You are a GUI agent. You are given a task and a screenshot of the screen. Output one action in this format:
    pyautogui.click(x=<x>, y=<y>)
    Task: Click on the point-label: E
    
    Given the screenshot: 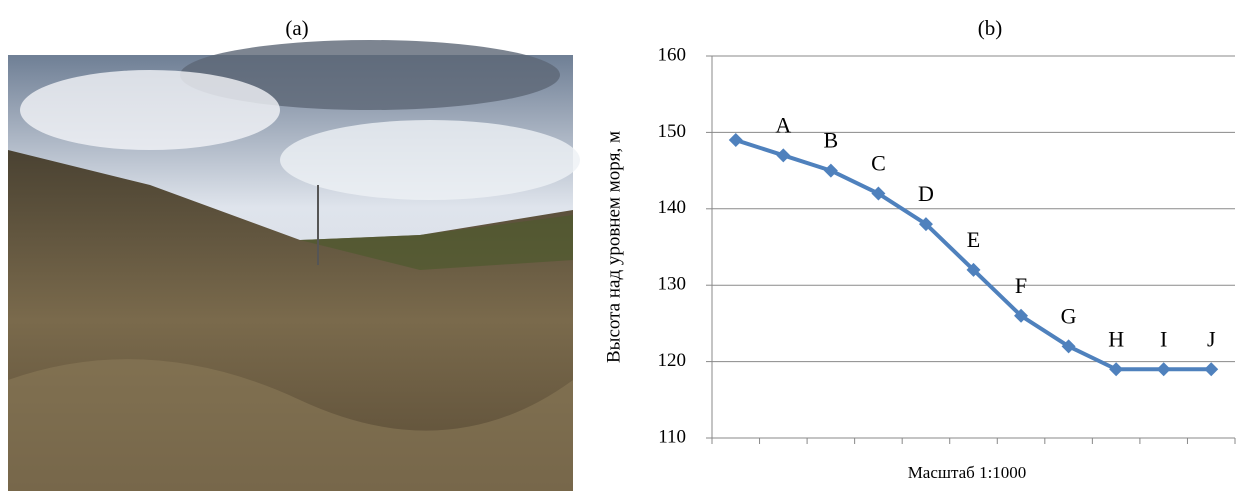 What is the action you would take?
    pyautogui.click(x=973, y=239)
    